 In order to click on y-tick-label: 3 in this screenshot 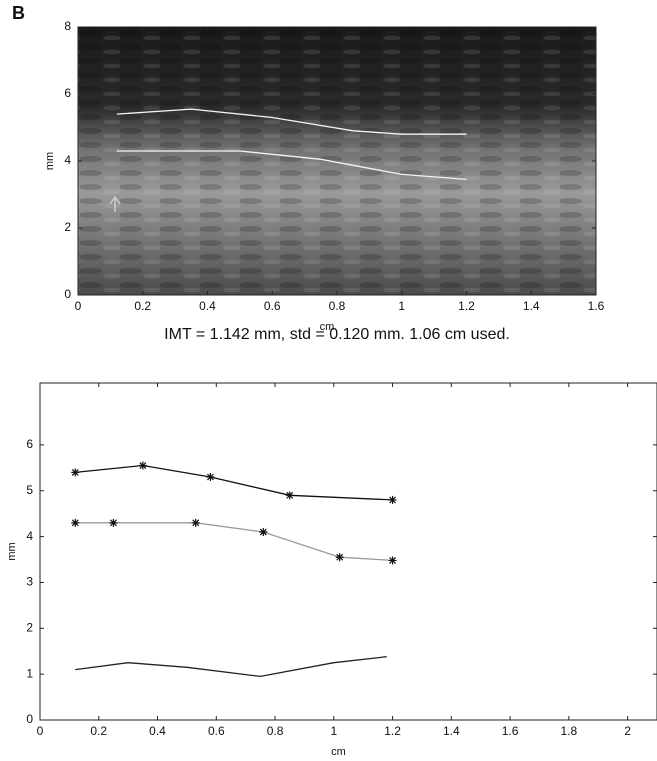, I will do `click(29, 582)`.